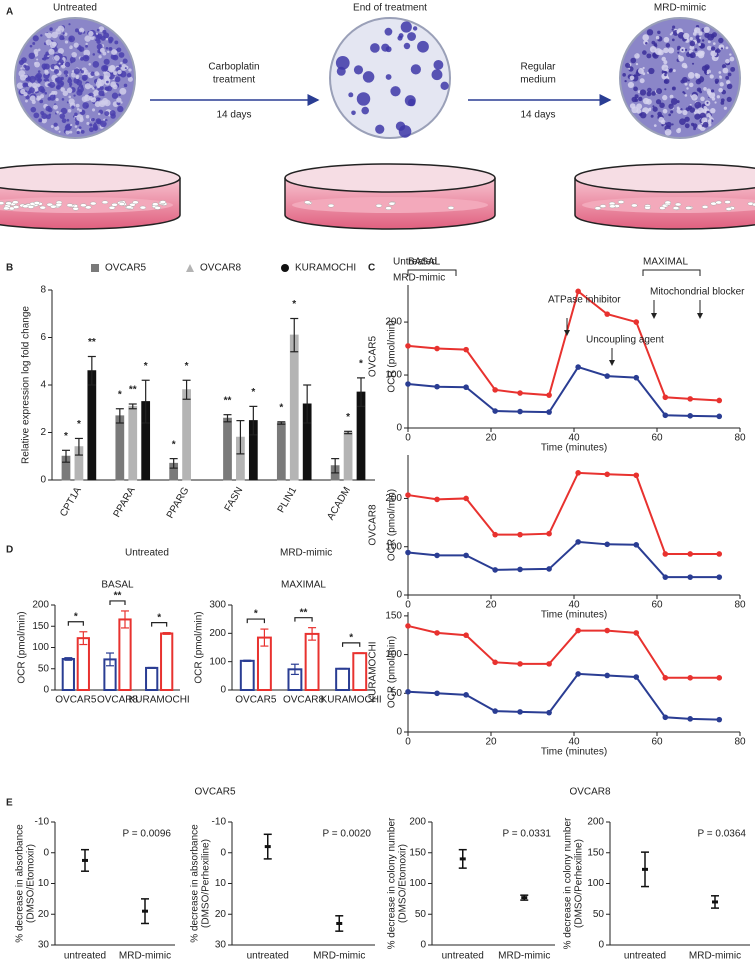 The image size is (755, 964). What do you see at coordinates (285, 268) in the screenshot?
I see `legend-marker` at bounding box center [285, 268].